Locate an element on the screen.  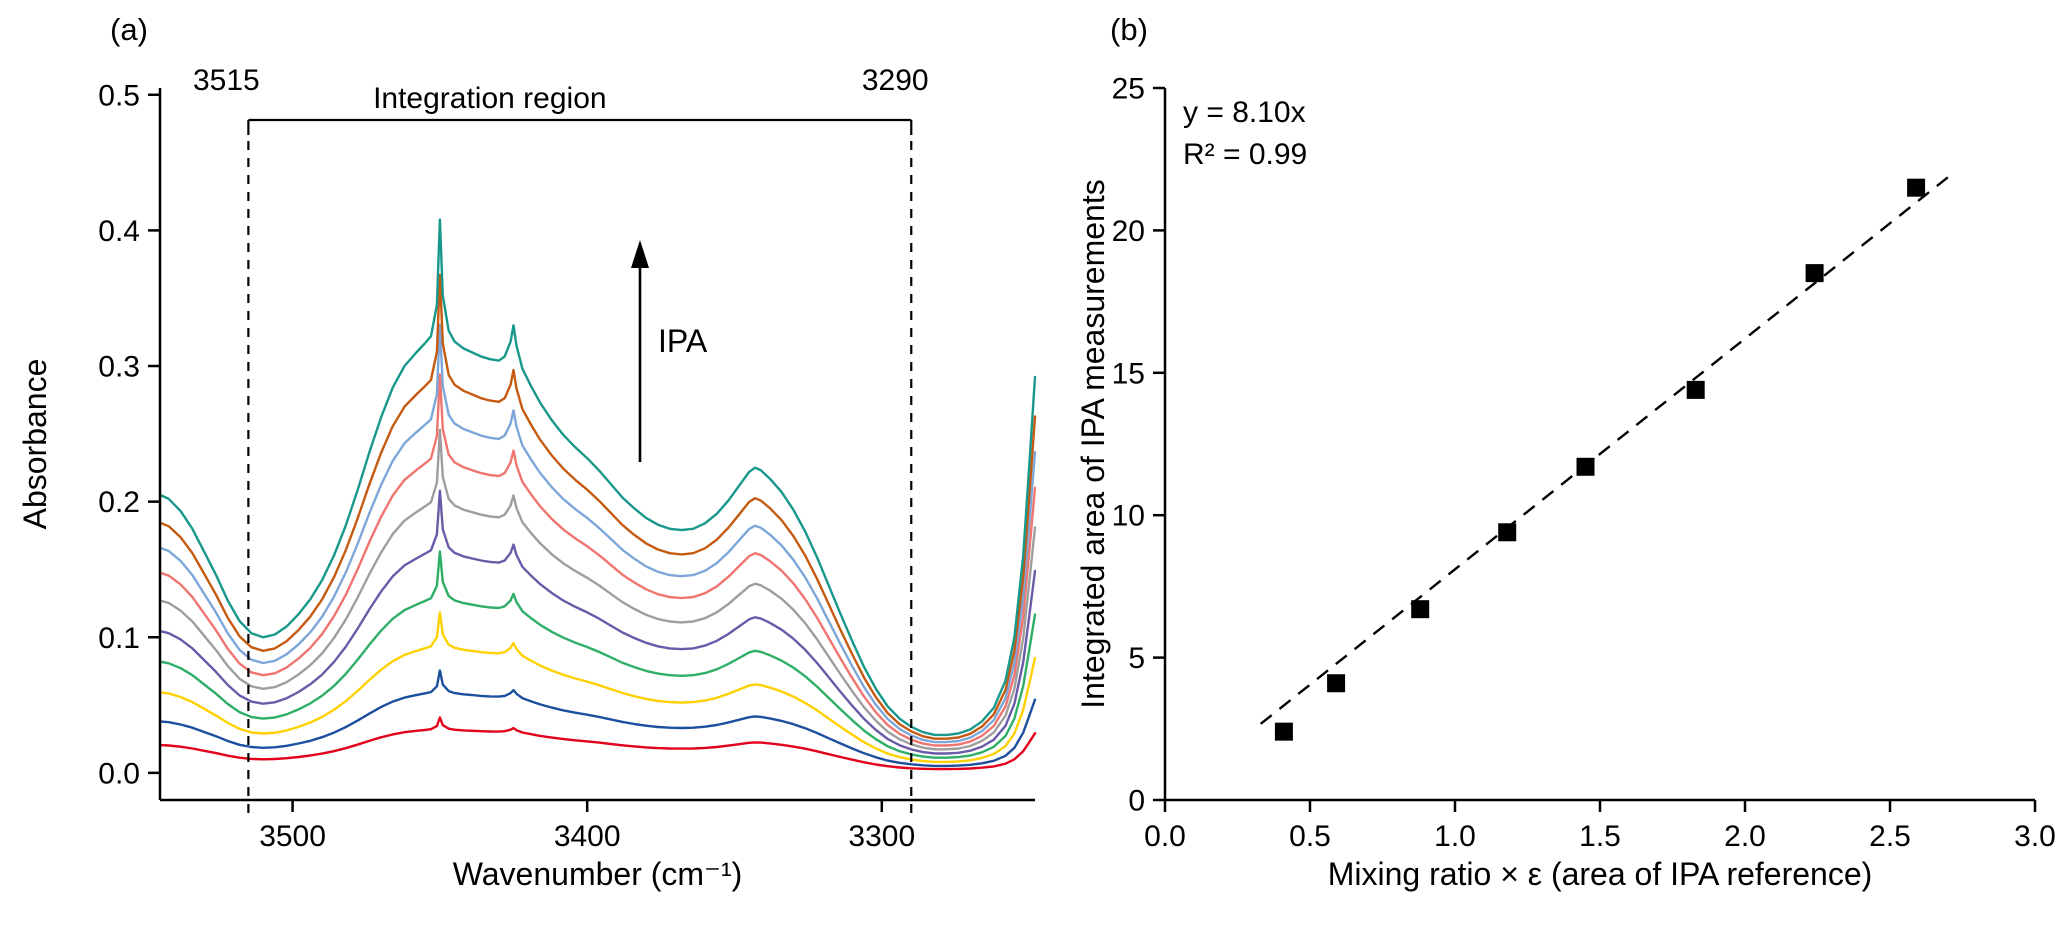
y-tick-label-b: 0 is located at coordinates (1136, 801).